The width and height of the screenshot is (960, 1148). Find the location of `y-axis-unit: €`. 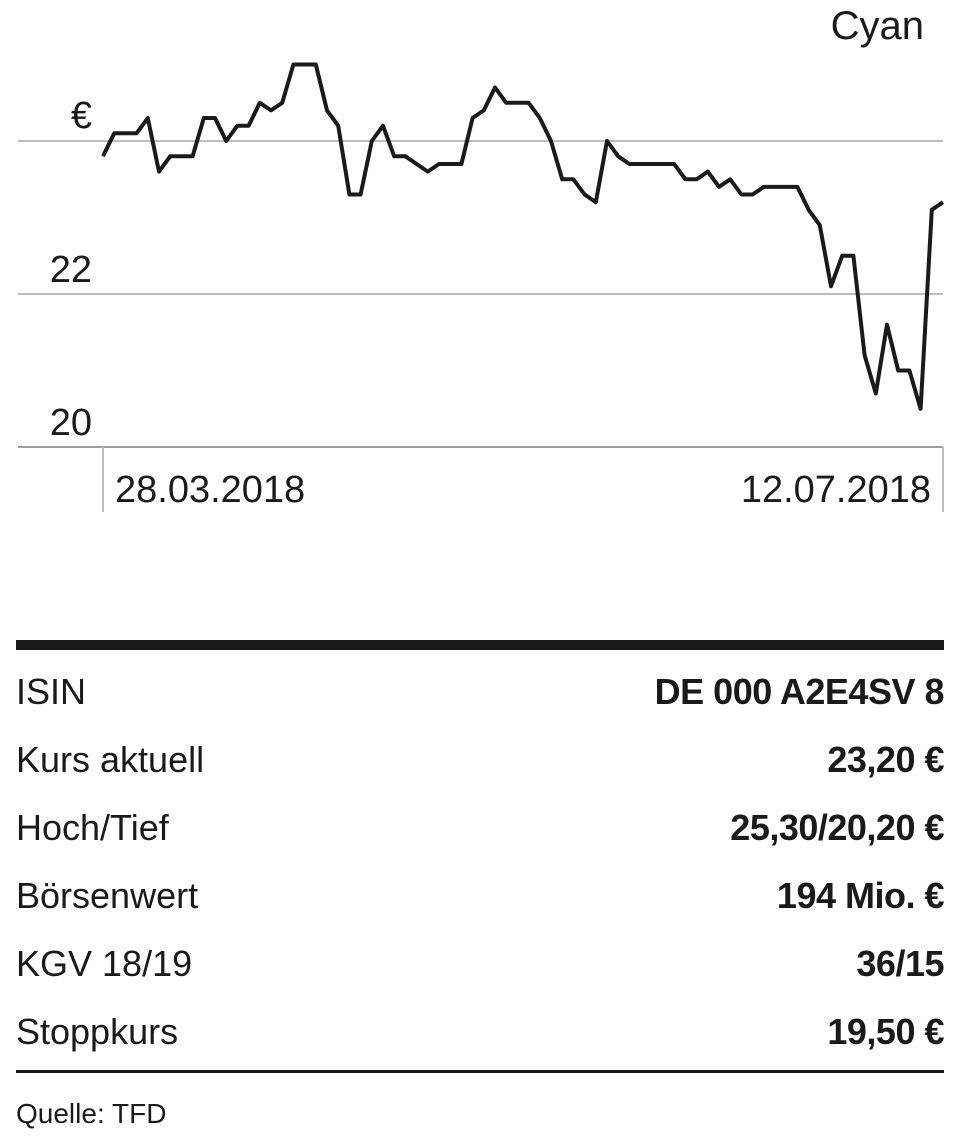

y-axis-unit: € is located at coordinates (81, 116).